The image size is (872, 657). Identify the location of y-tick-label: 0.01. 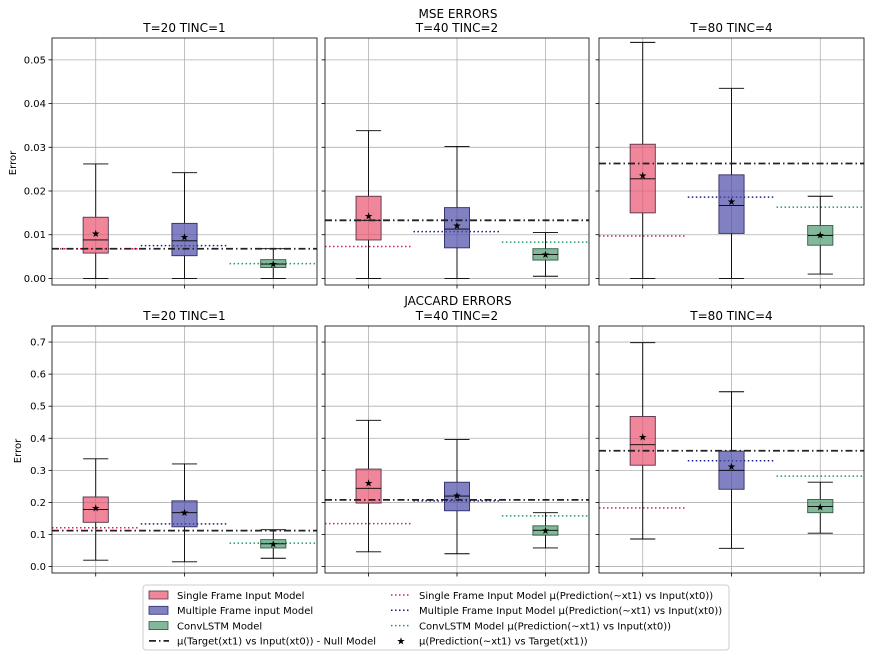
(35, 235).